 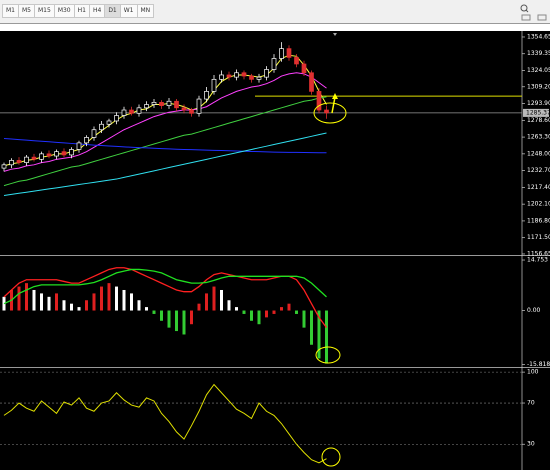 I want to click on y-tick-label: 70, so click(x=531, y=403).